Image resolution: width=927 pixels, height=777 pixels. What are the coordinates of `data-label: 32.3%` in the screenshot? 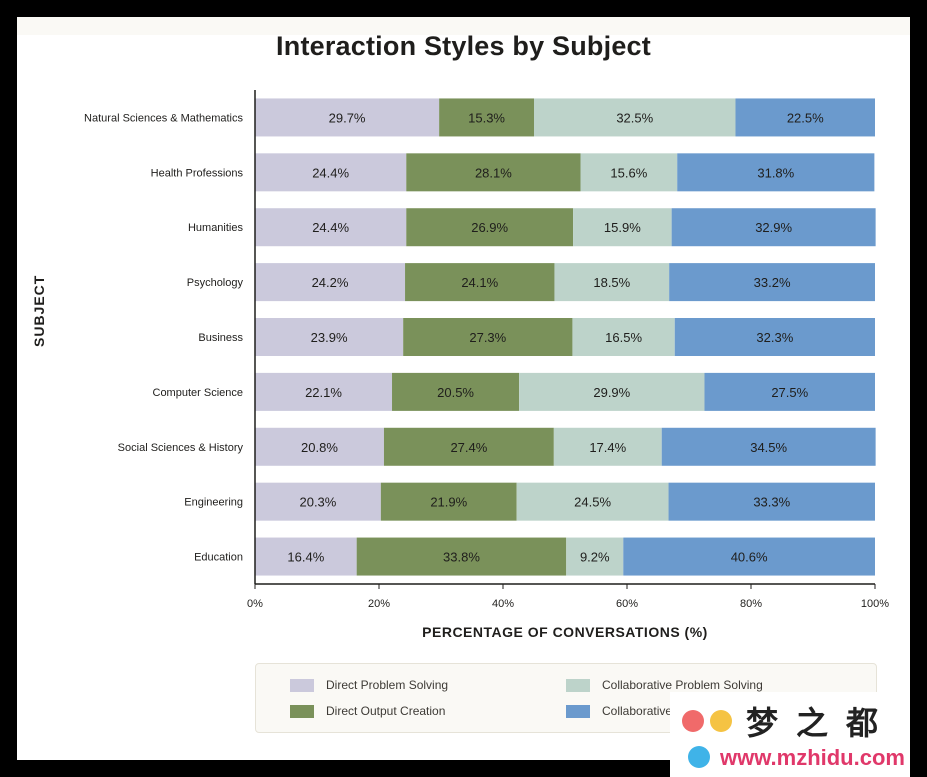 It's located at (774, 337).